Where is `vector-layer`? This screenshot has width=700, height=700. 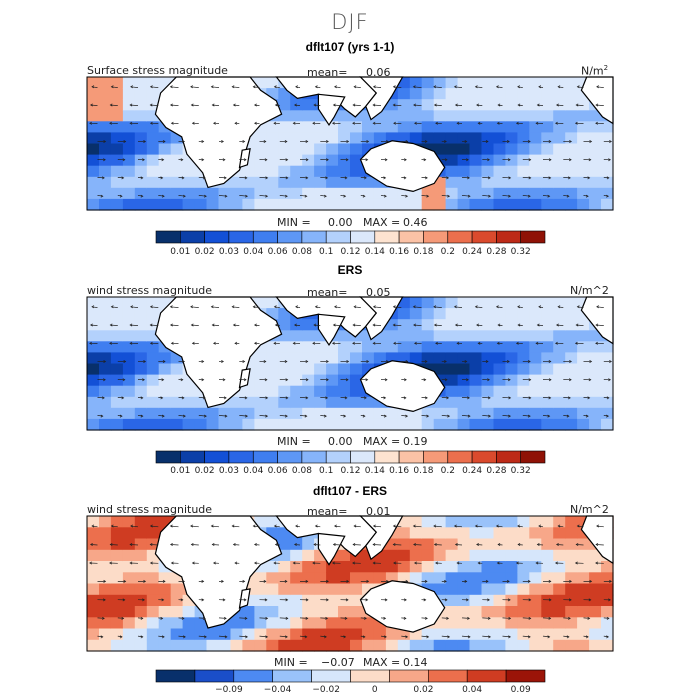
vector-layer is located at coordinates (350, 141).